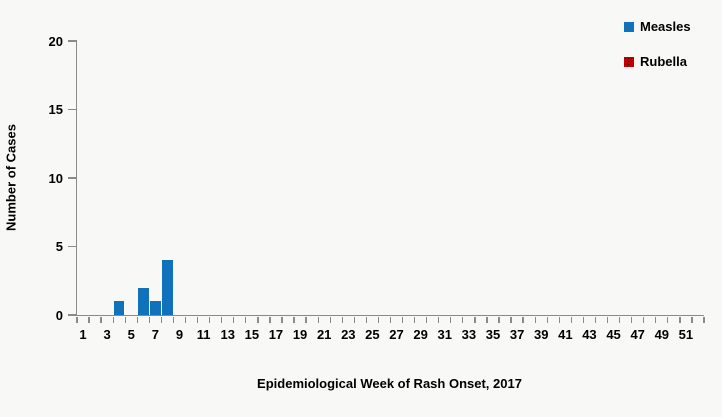 The width and height of the screenshot is (722, 417). Describe the element at coordinates (179, 334) in the screenshot. I see `x-tick-label: 9` at that location.